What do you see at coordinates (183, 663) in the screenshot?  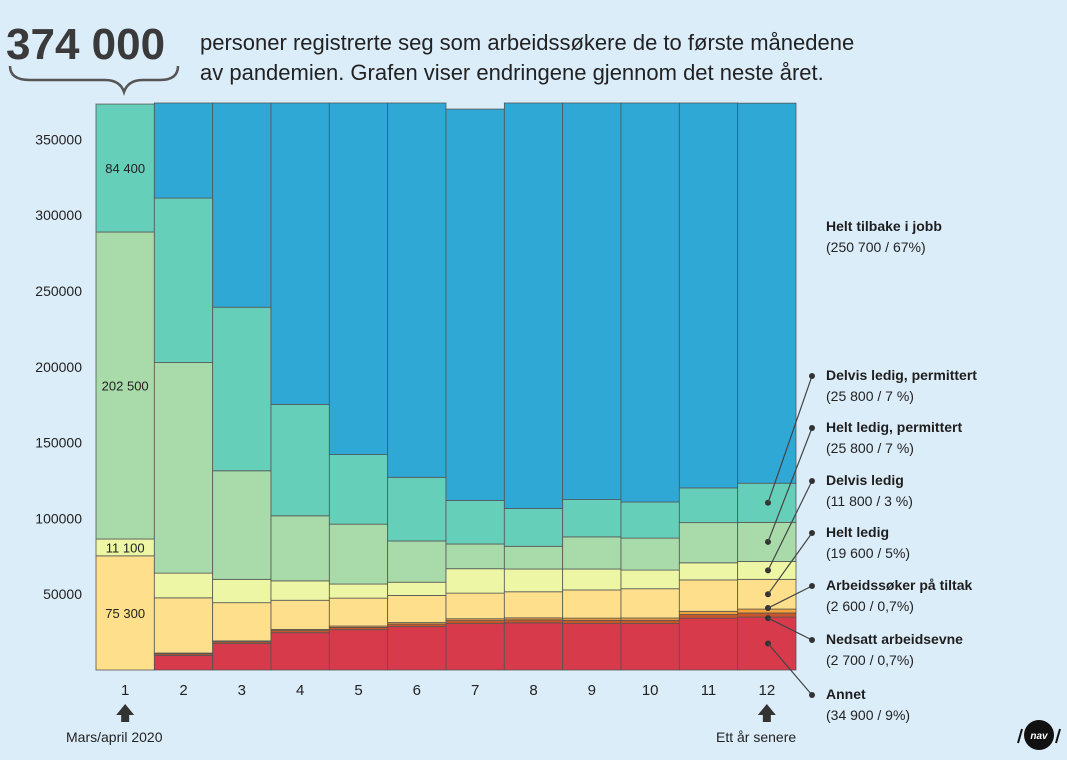 I see `bar-segment-1-annet` at bounding box center [183, 663].